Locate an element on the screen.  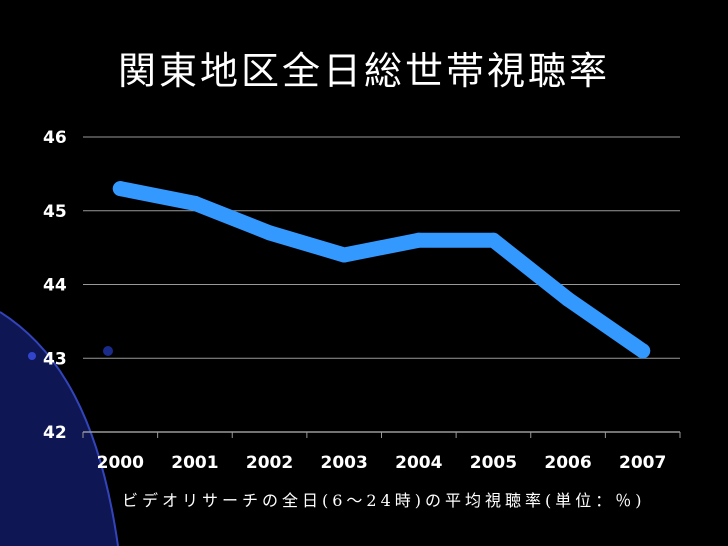
y-tick-label: 42 is located at coordinates (55, 433).